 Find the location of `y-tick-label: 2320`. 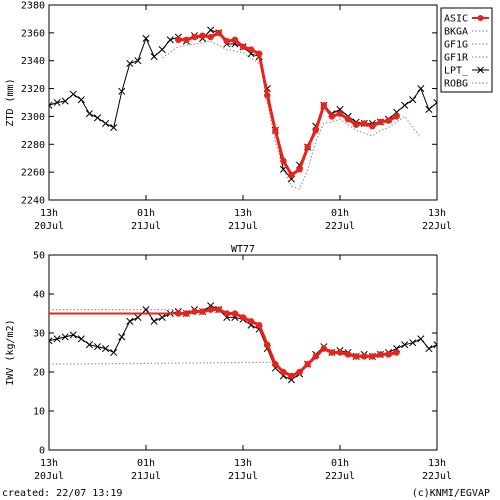

y-tick-label: 2320 is located at coordinates (33, 89).